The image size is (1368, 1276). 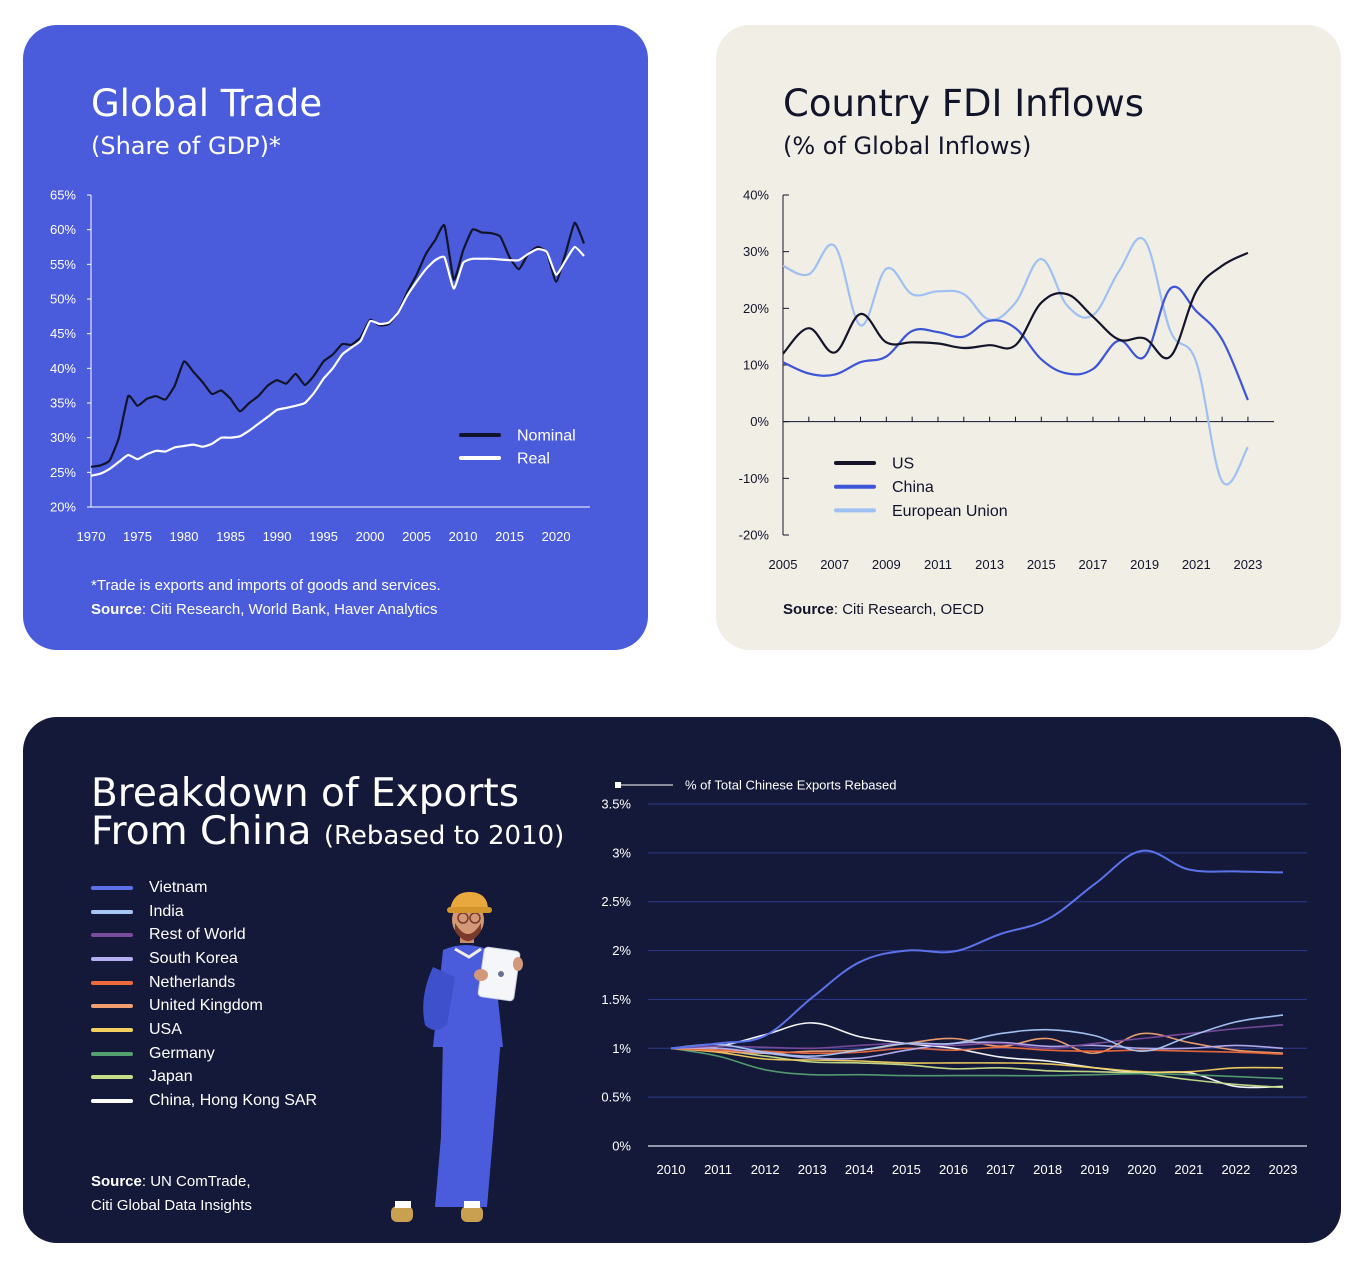 I want to click on exports-line-usa, so click(x=977, y=1060).